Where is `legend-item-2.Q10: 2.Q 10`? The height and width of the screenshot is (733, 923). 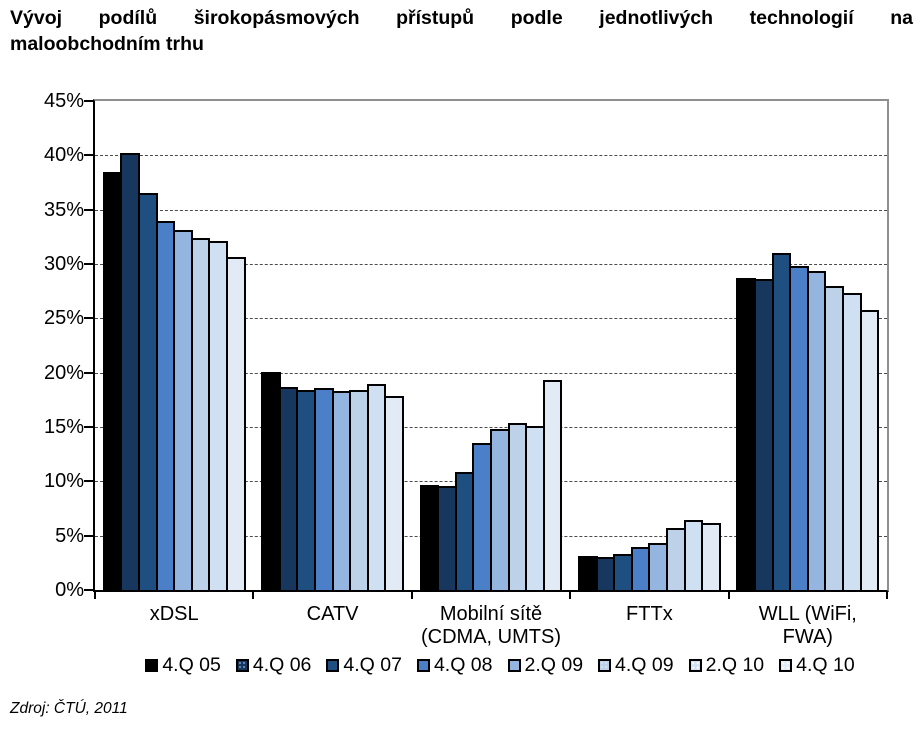
legend-item-2.Q10: 2.Q 10 is located at coordinates (726, 665).